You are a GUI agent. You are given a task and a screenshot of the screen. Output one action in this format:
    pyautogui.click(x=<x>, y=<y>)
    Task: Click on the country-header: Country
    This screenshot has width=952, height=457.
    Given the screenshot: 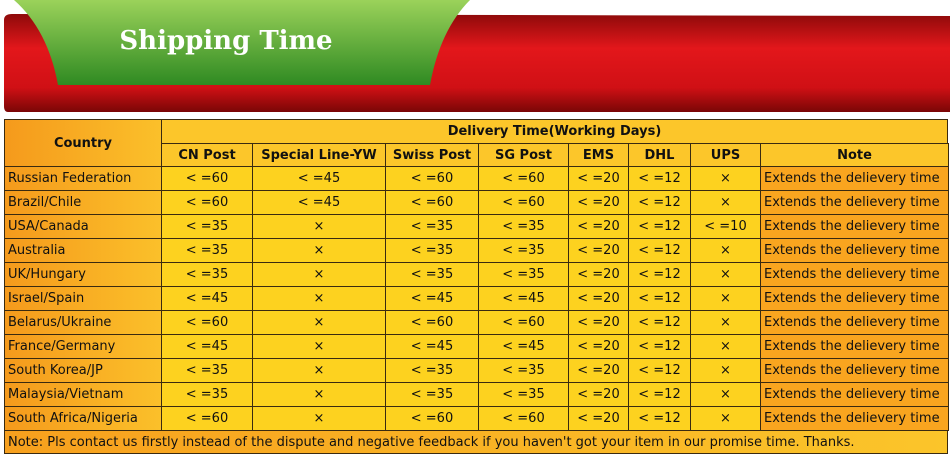 What is the action you would take?
    pyautogui.click(x=83, y=143)
    